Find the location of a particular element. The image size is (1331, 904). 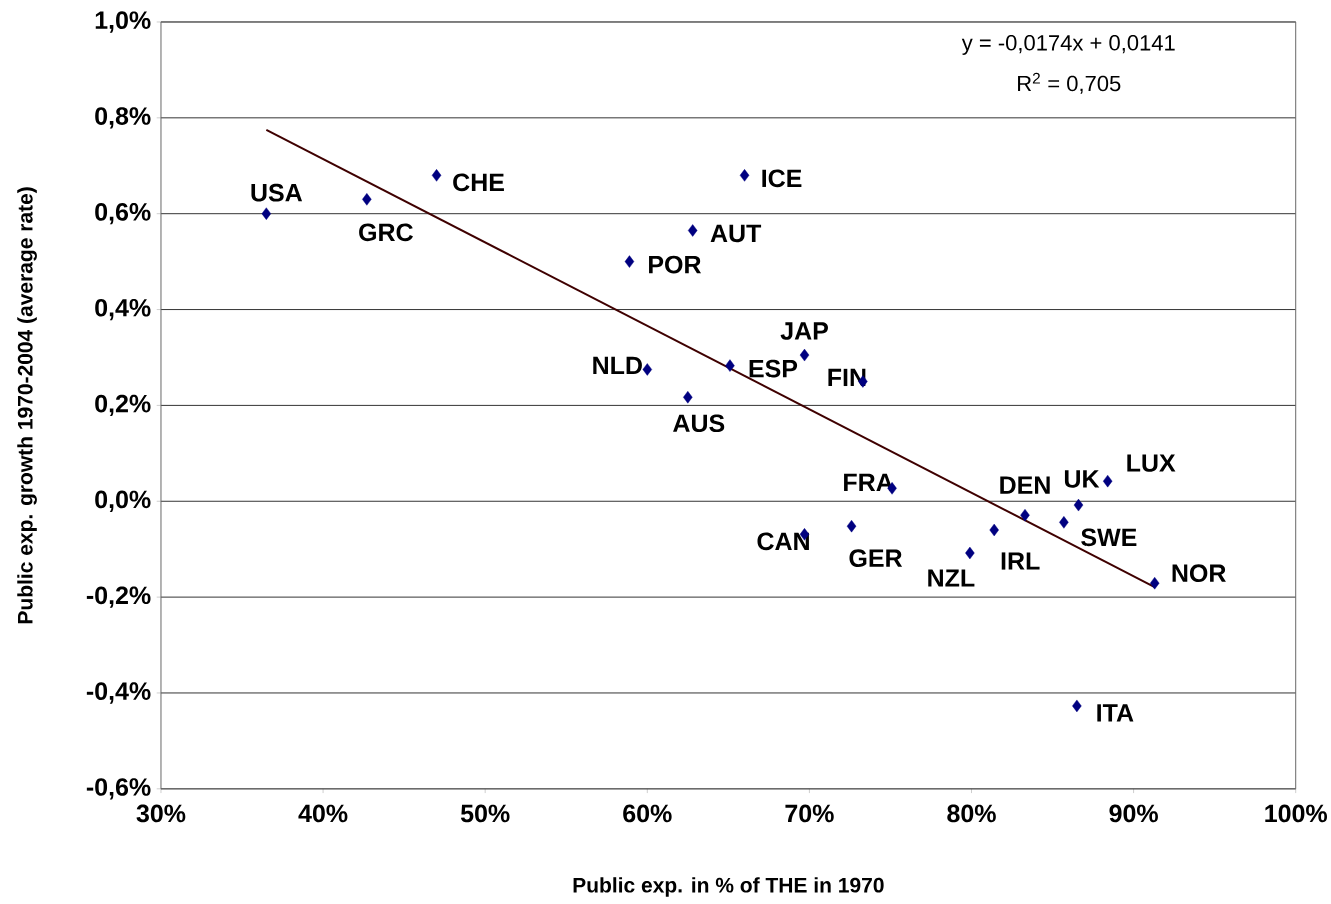

annotation: NLD is located at coordinates (617, 365).